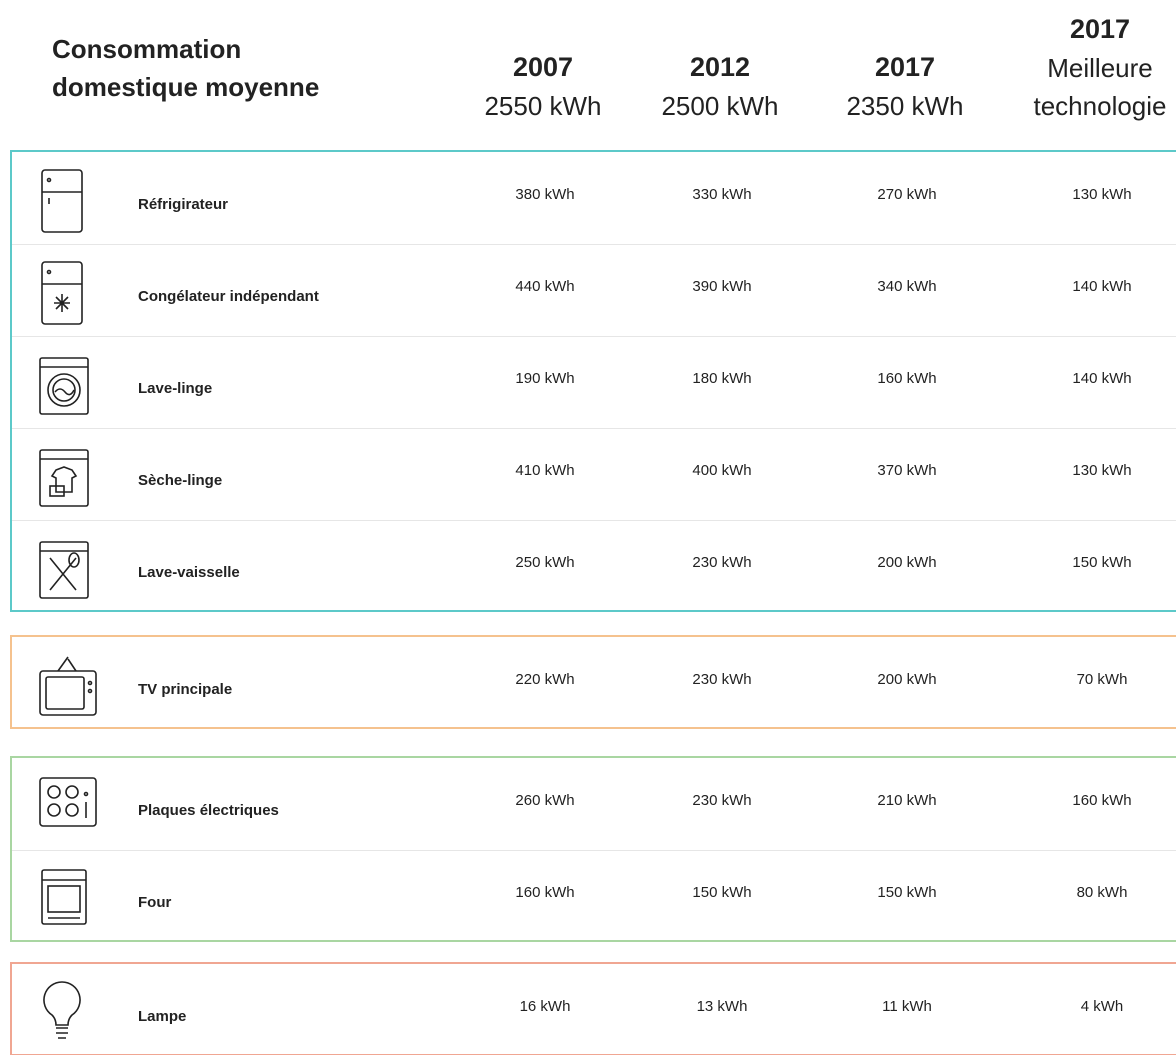  I want to click on row: Four 160 kWh 150 kWh 150 kWh 80 kWh, so click(594, 896).